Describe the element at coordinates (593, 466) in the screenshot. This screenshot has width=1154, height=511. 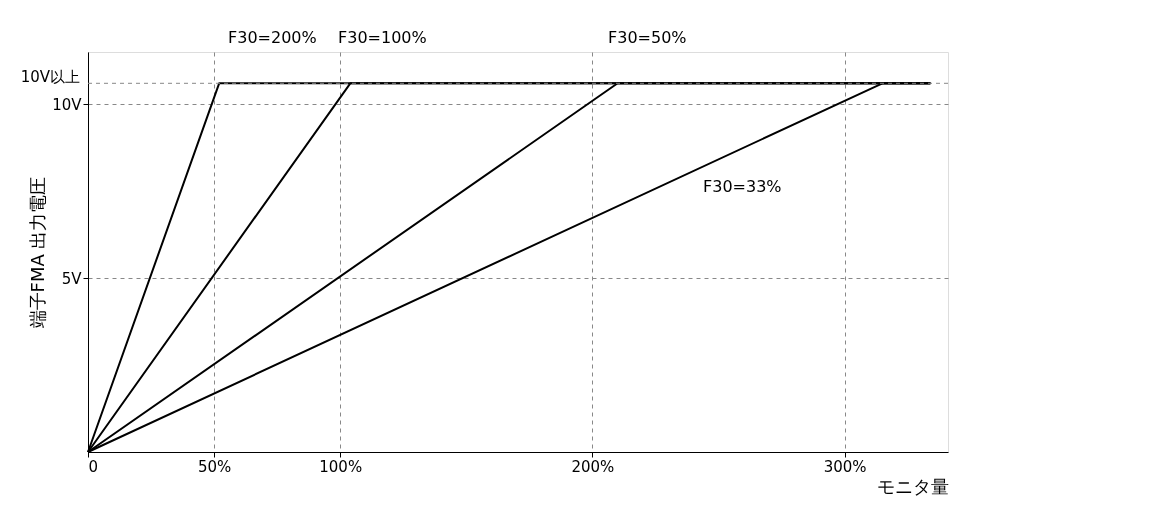
I see `x-tick-label: 200%` at that location.